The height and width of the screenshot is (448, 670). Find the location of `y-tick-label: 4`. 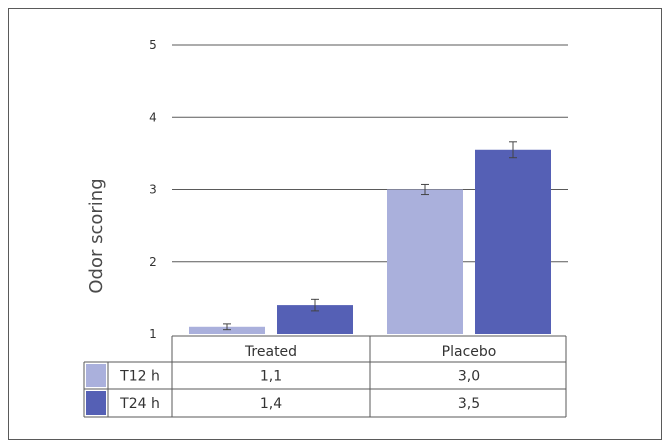

y-tick-label: 4 is located at coordinates (153, 117).